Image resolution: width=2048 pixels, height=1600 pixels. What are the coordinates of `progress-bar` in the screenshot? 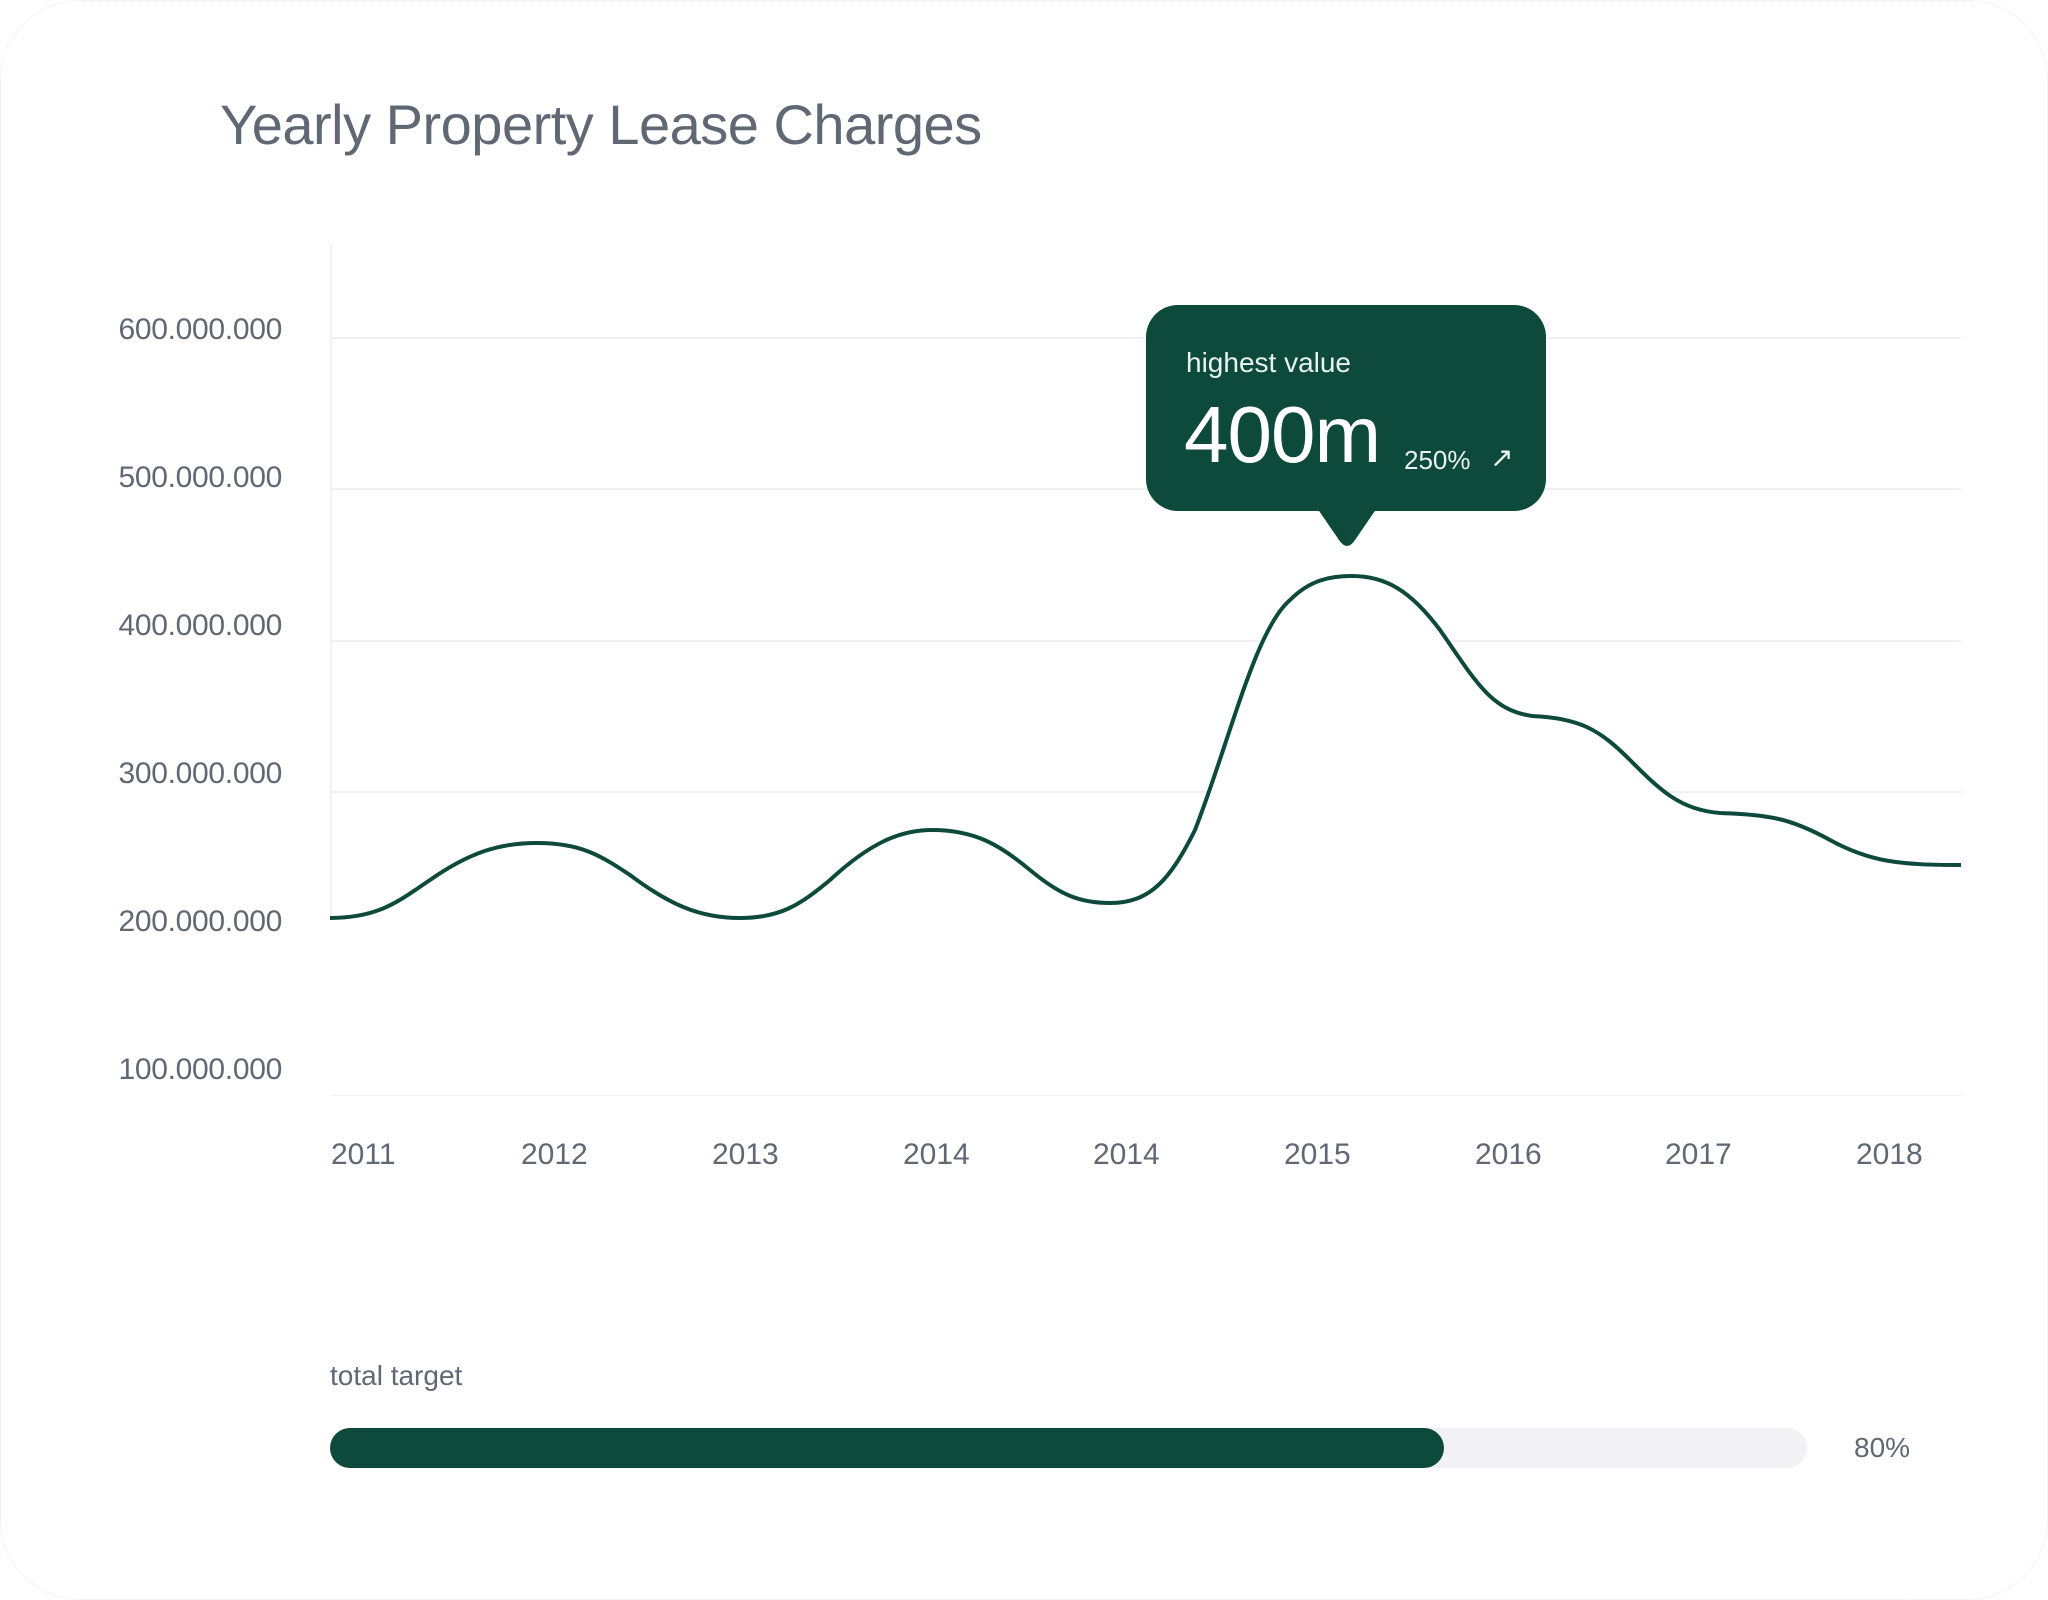 It's located at (1068, 1448).